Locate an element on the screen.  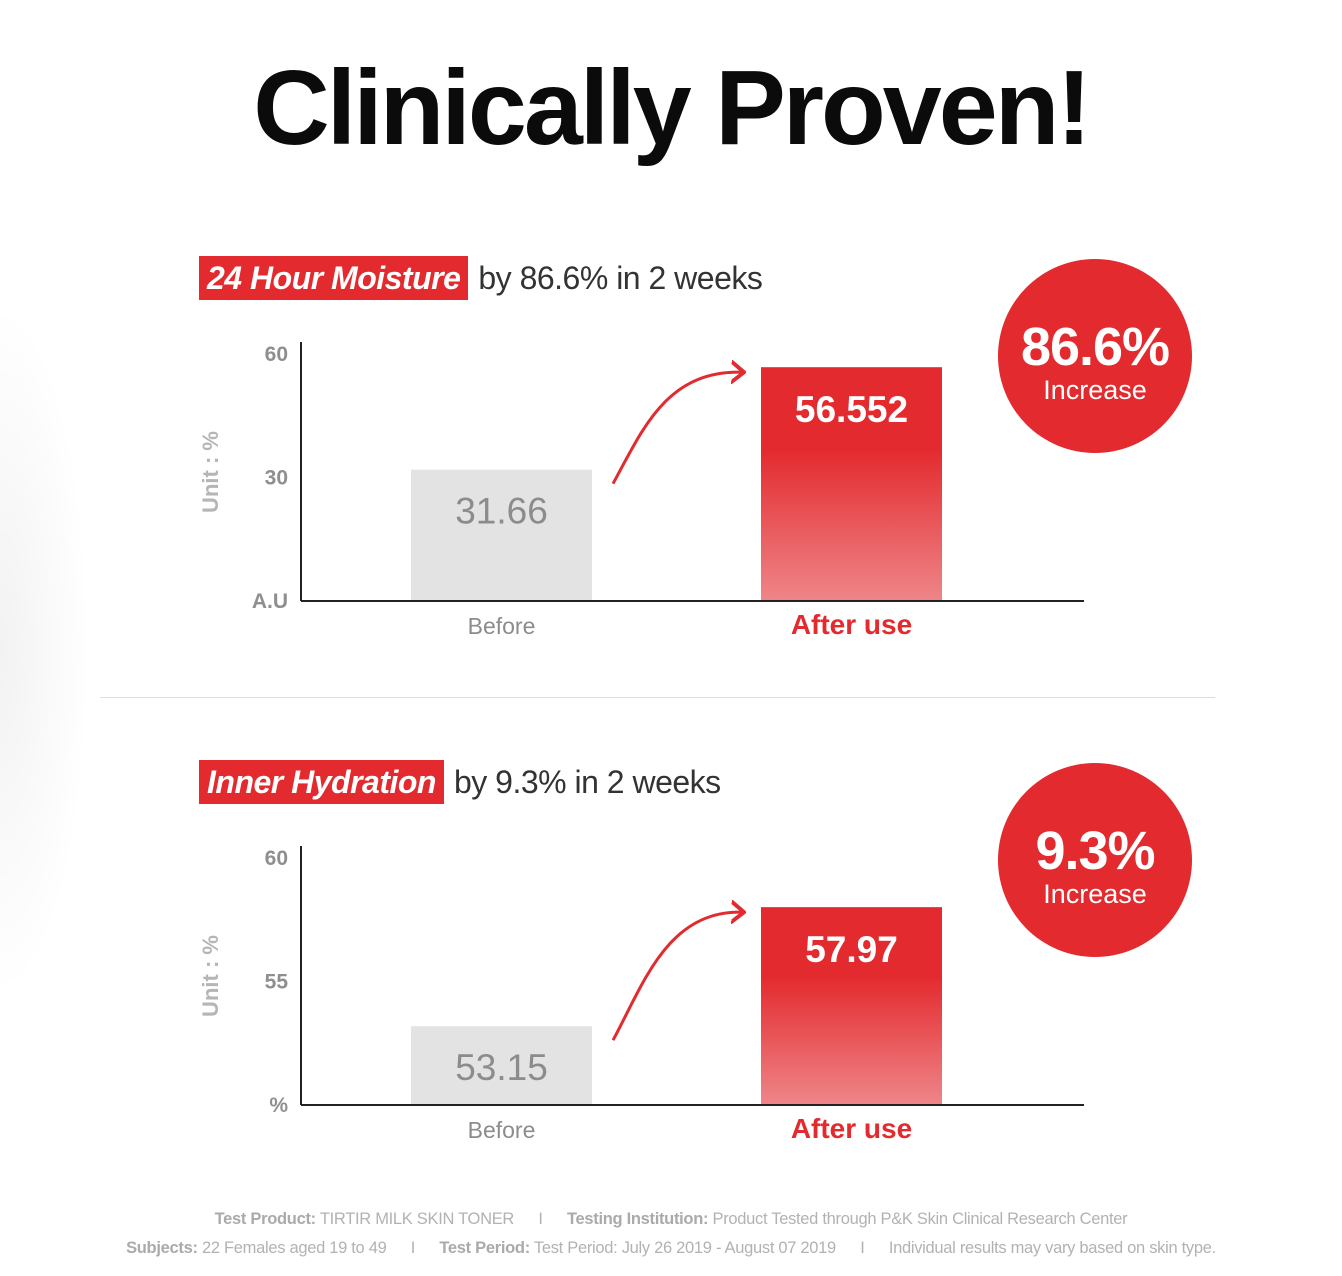
chart-heading-hydration: Inner Hydration by 9.3% in 2 weeks is located at coordinates (460, 782).